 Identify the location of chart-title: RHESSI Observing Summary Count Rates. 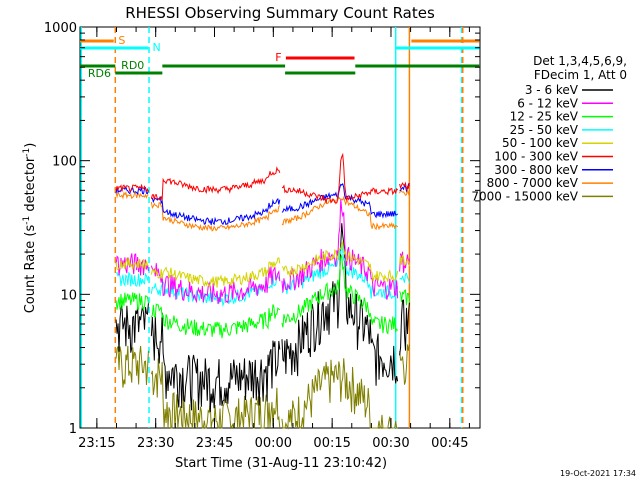
(280, 13).